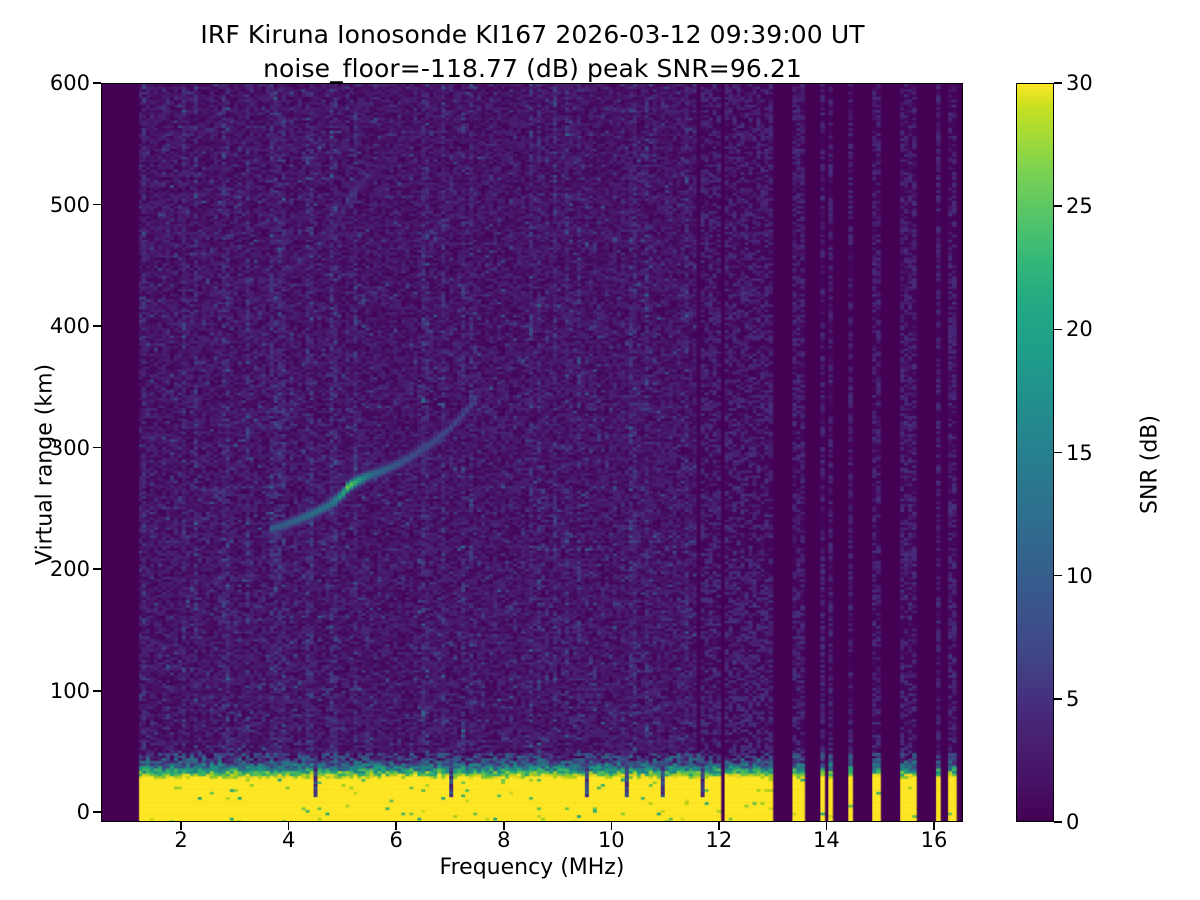 This screenshot has width=1200, height=900. What do you see at coordinates (69, 326) in the screenshot?
I see `y-tick-label: 400` at bounding box center [69, 326].